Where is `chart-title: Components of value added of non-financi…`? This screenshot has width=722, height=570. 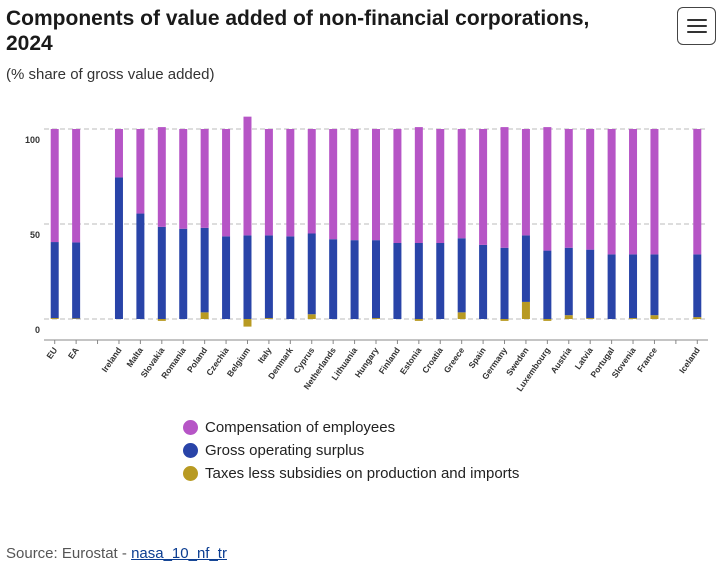 chart-title: Components of value added of non-financi… is located at coordinates (298, 31).